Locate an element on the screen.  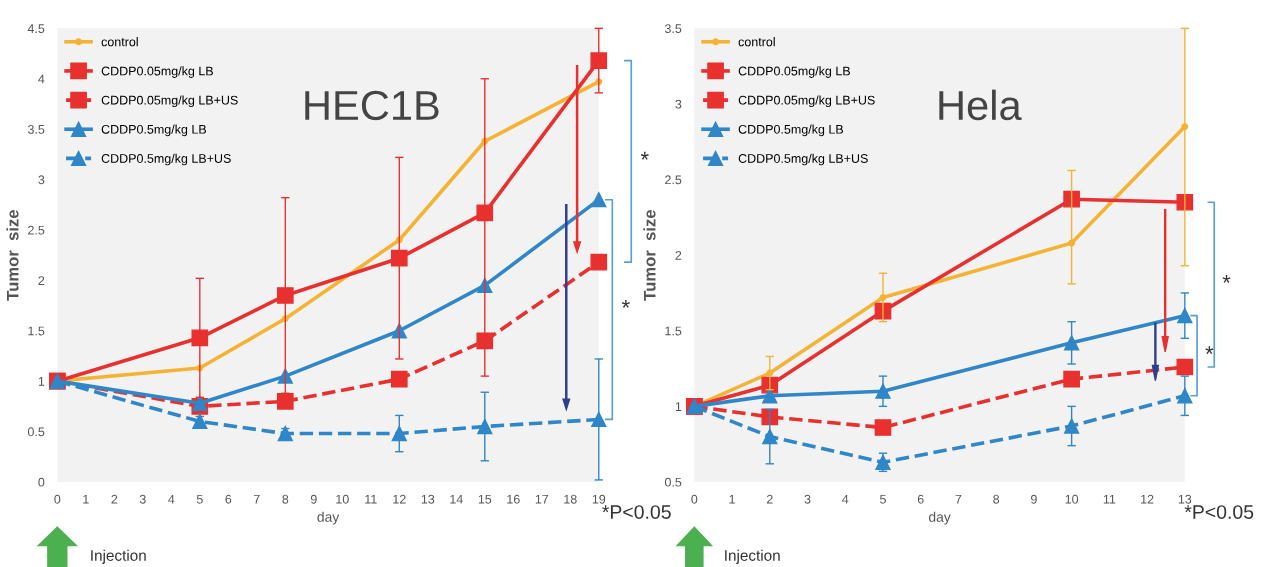
x-tick-label: 18 is located at coordinates (570, 499).